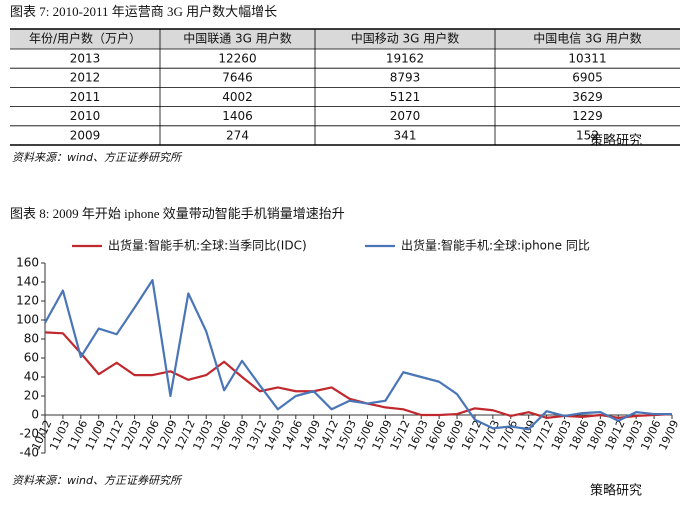 Image resolution: width=690 pixels, height=513 pixels. I want to click on table-cell: 10311, so click(587, 59).